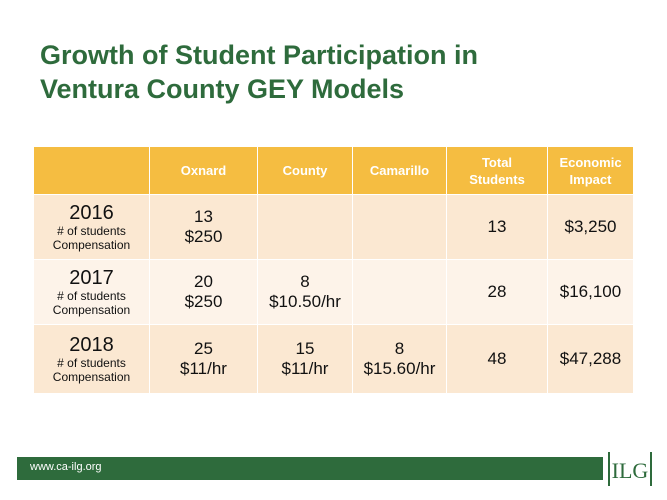 This screenshot has height=500, width=667. I want to click on total-students: 28, so click(497, 291).